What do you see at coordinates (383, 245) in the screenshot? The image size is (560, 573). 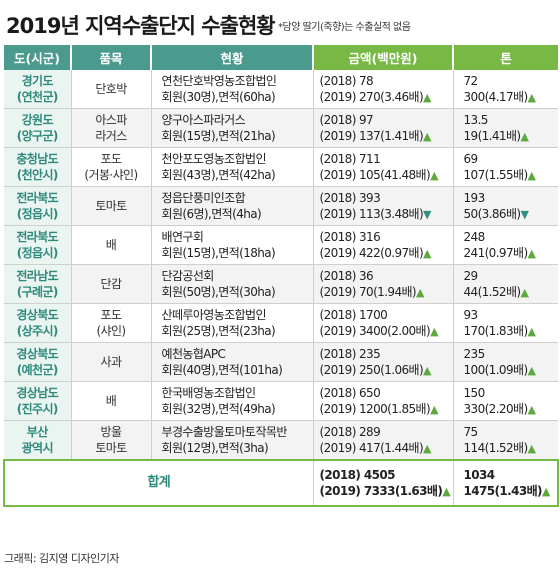 I see `amount-cell: (2018) 316 (2019) 422(0.97배)▲` at bounding box center [383, 245].